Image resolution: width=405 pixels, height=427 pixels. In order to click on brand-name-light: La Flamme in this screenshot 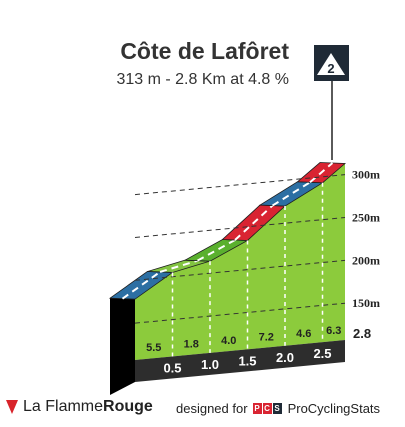, I will do `click(63, 406)`.